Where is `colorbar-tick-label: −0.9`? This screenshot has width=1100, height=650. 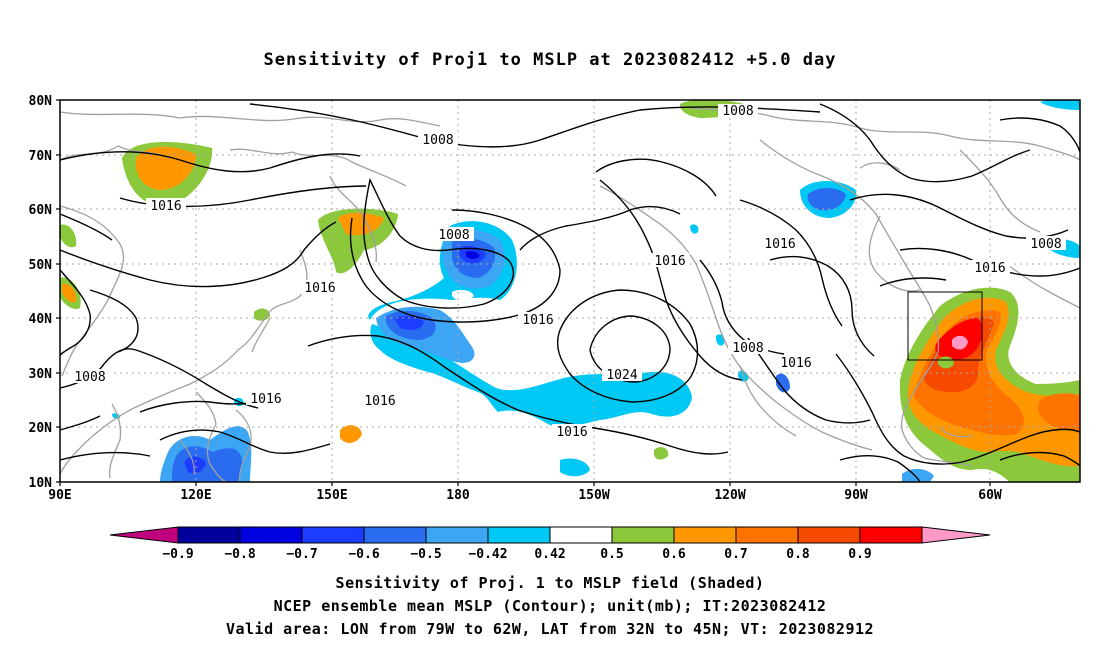
colorbar-tick-label: −0.9 is located at coordinates (177, 554).